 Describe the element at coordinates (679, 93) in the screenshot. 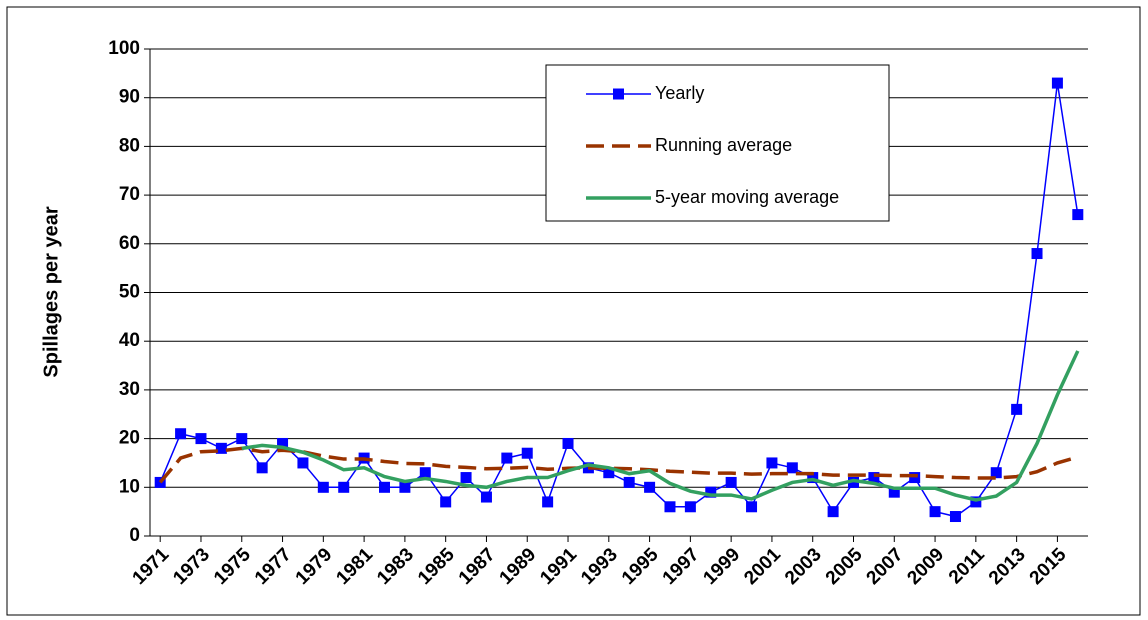

I see `legend-label: Yearly` at that location.